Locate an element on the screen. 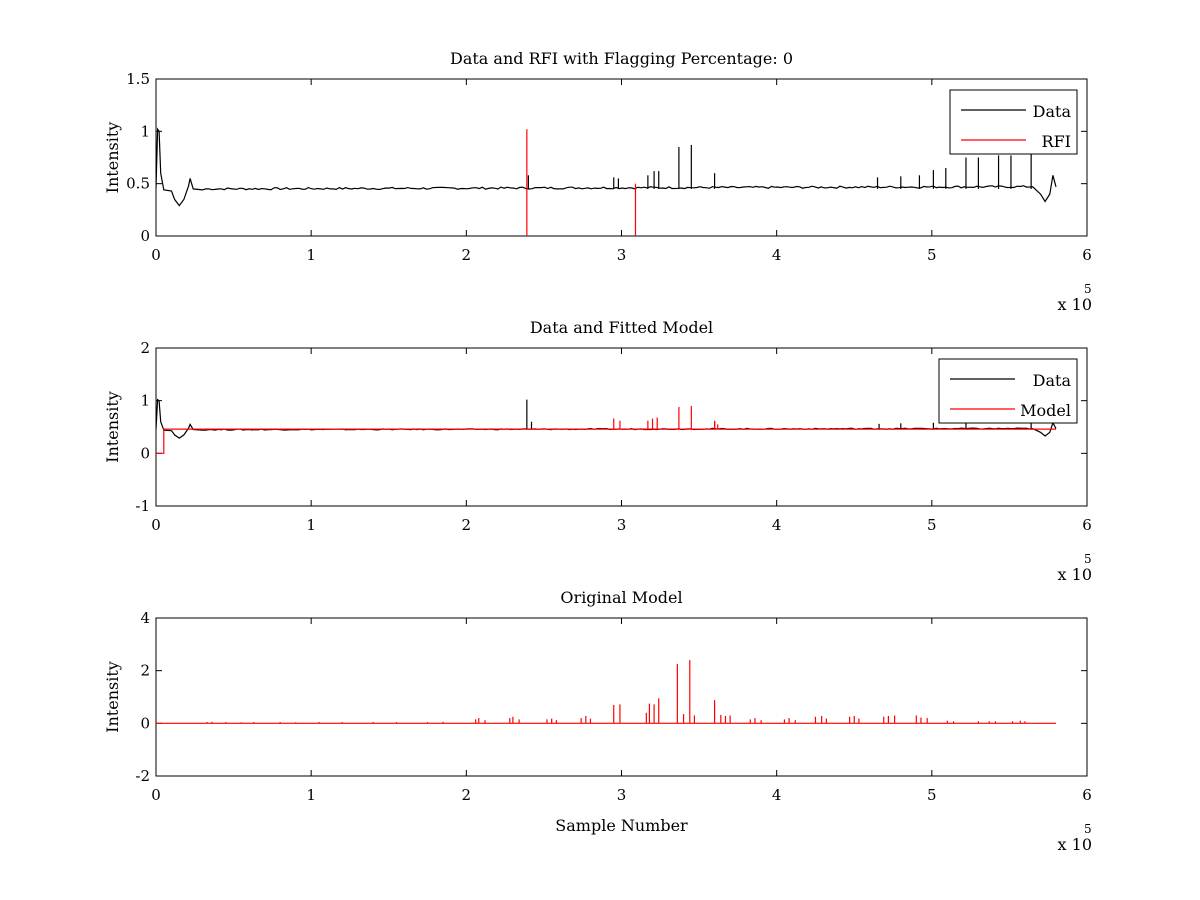 This screenshot has width=1200, height=900. y-tick-label: 1.5 is located at coordinates (138, 79).